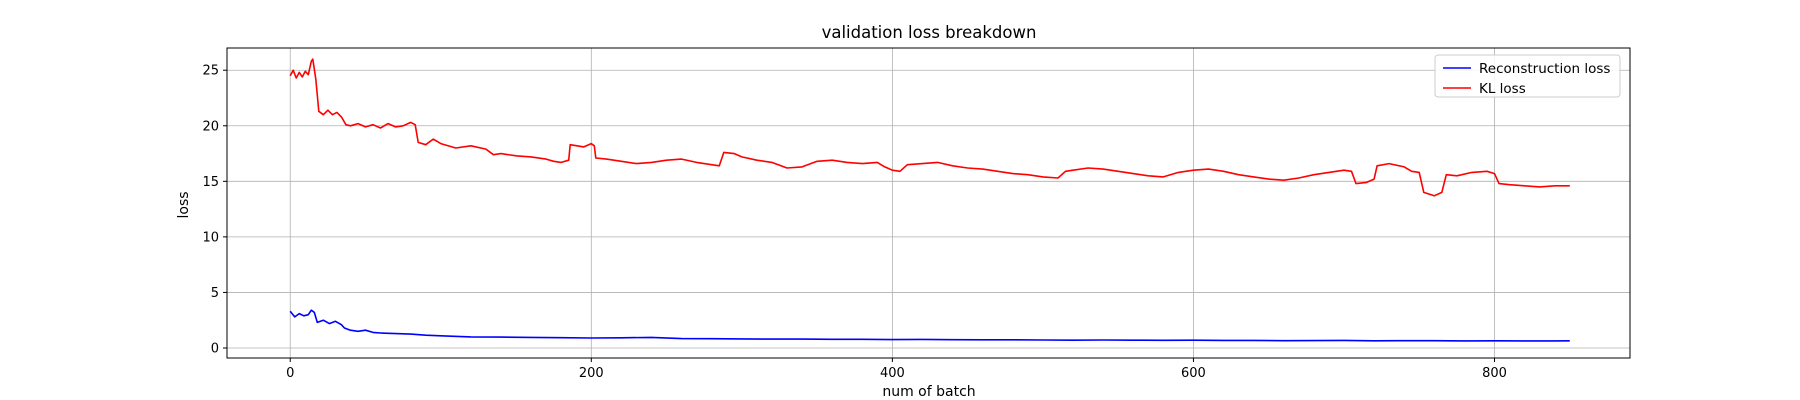 The width and height of the screenshot is (1800, 400). I want to click on y-tick-label: 20, so click(210, 126).